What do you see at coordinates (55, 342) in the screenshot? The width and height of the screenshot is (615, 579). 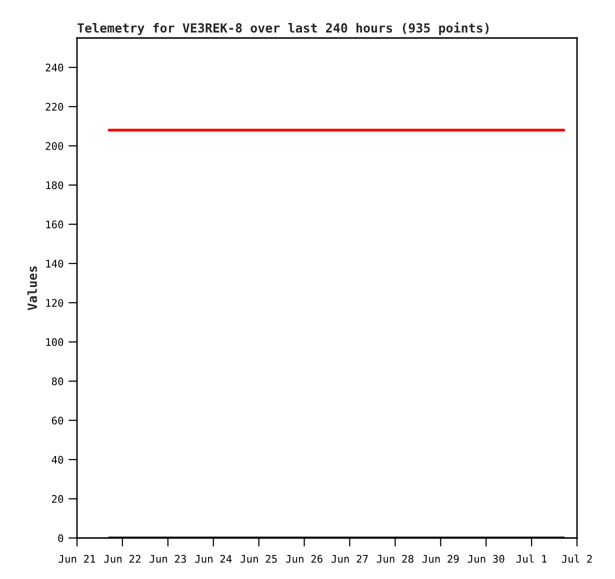 I see `y-tick-label: 100` at bounding box center [55, 342].